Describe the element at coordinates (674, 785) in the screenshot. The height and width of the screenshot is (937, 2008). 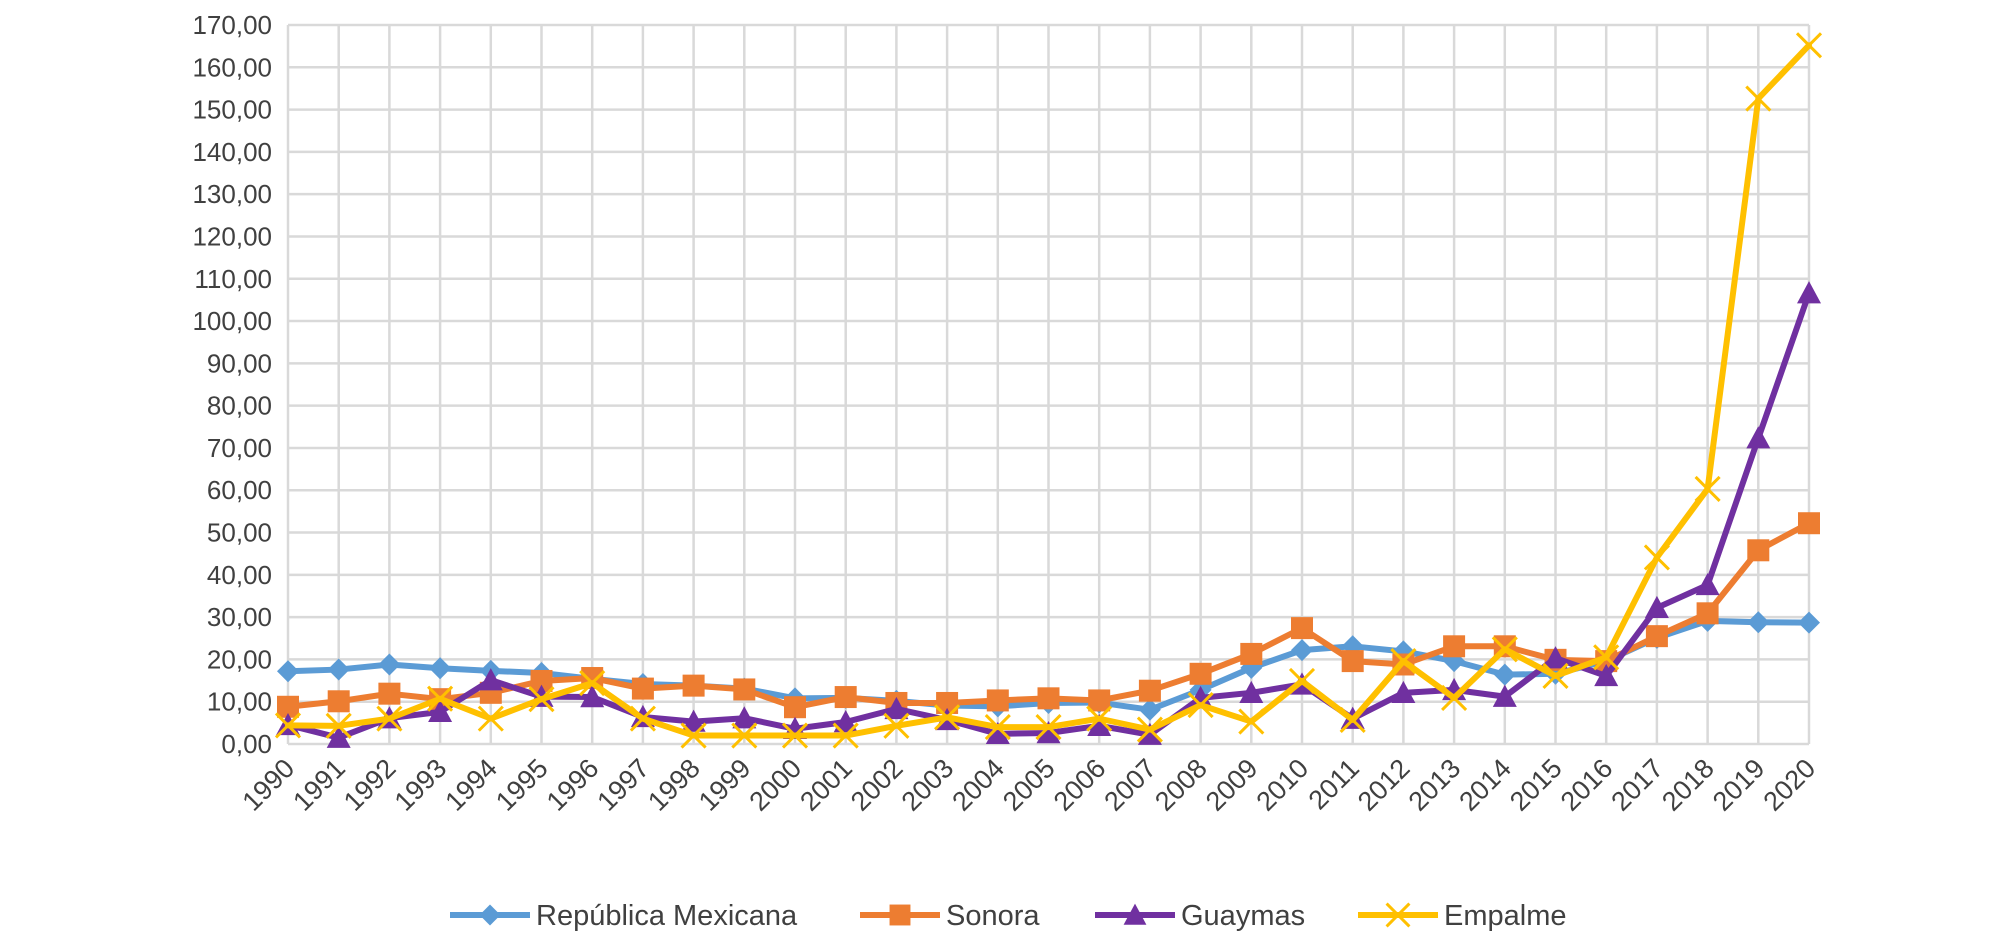
I see `x-tick-label: 1998` at that location.